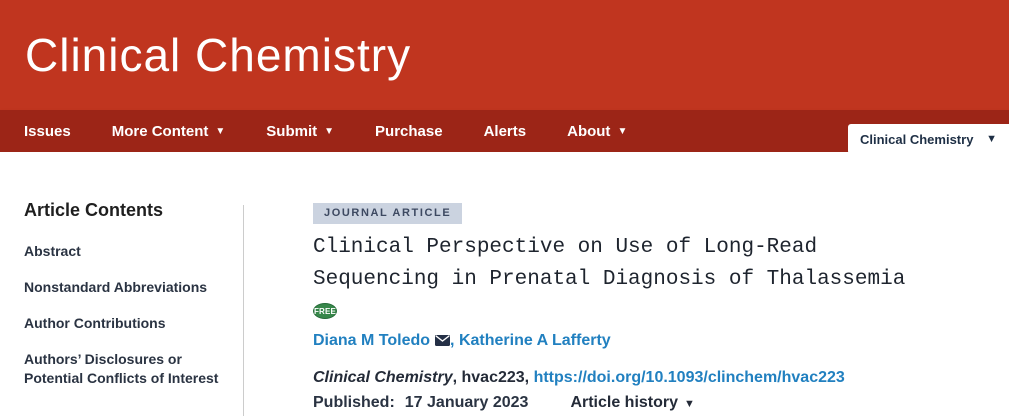 Image resolution: width=1009 pixels, height=416 pixels. What do you see at coordinates (383, 377) in the screenshot?
I see `citation-journal: Clinical Chemistry` at bounding box center [383, 377].